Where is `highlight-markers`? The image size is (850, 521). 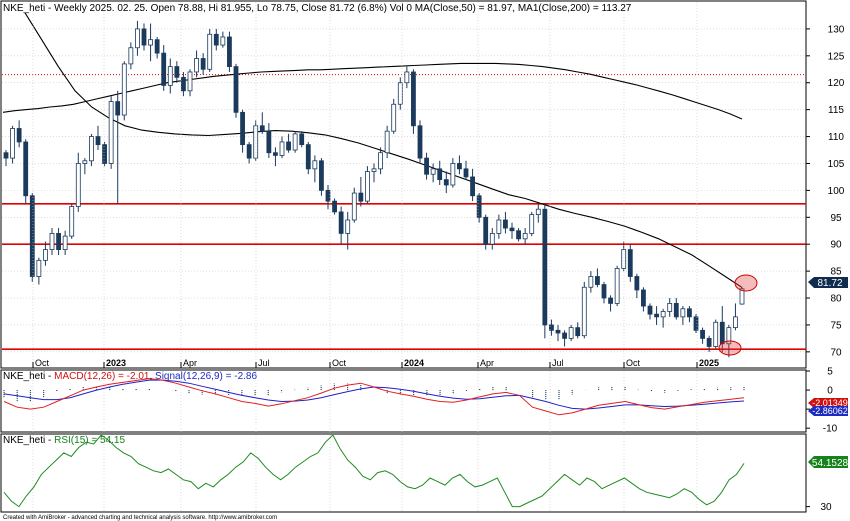 highlight-markers is located at coordinates (738, 315).